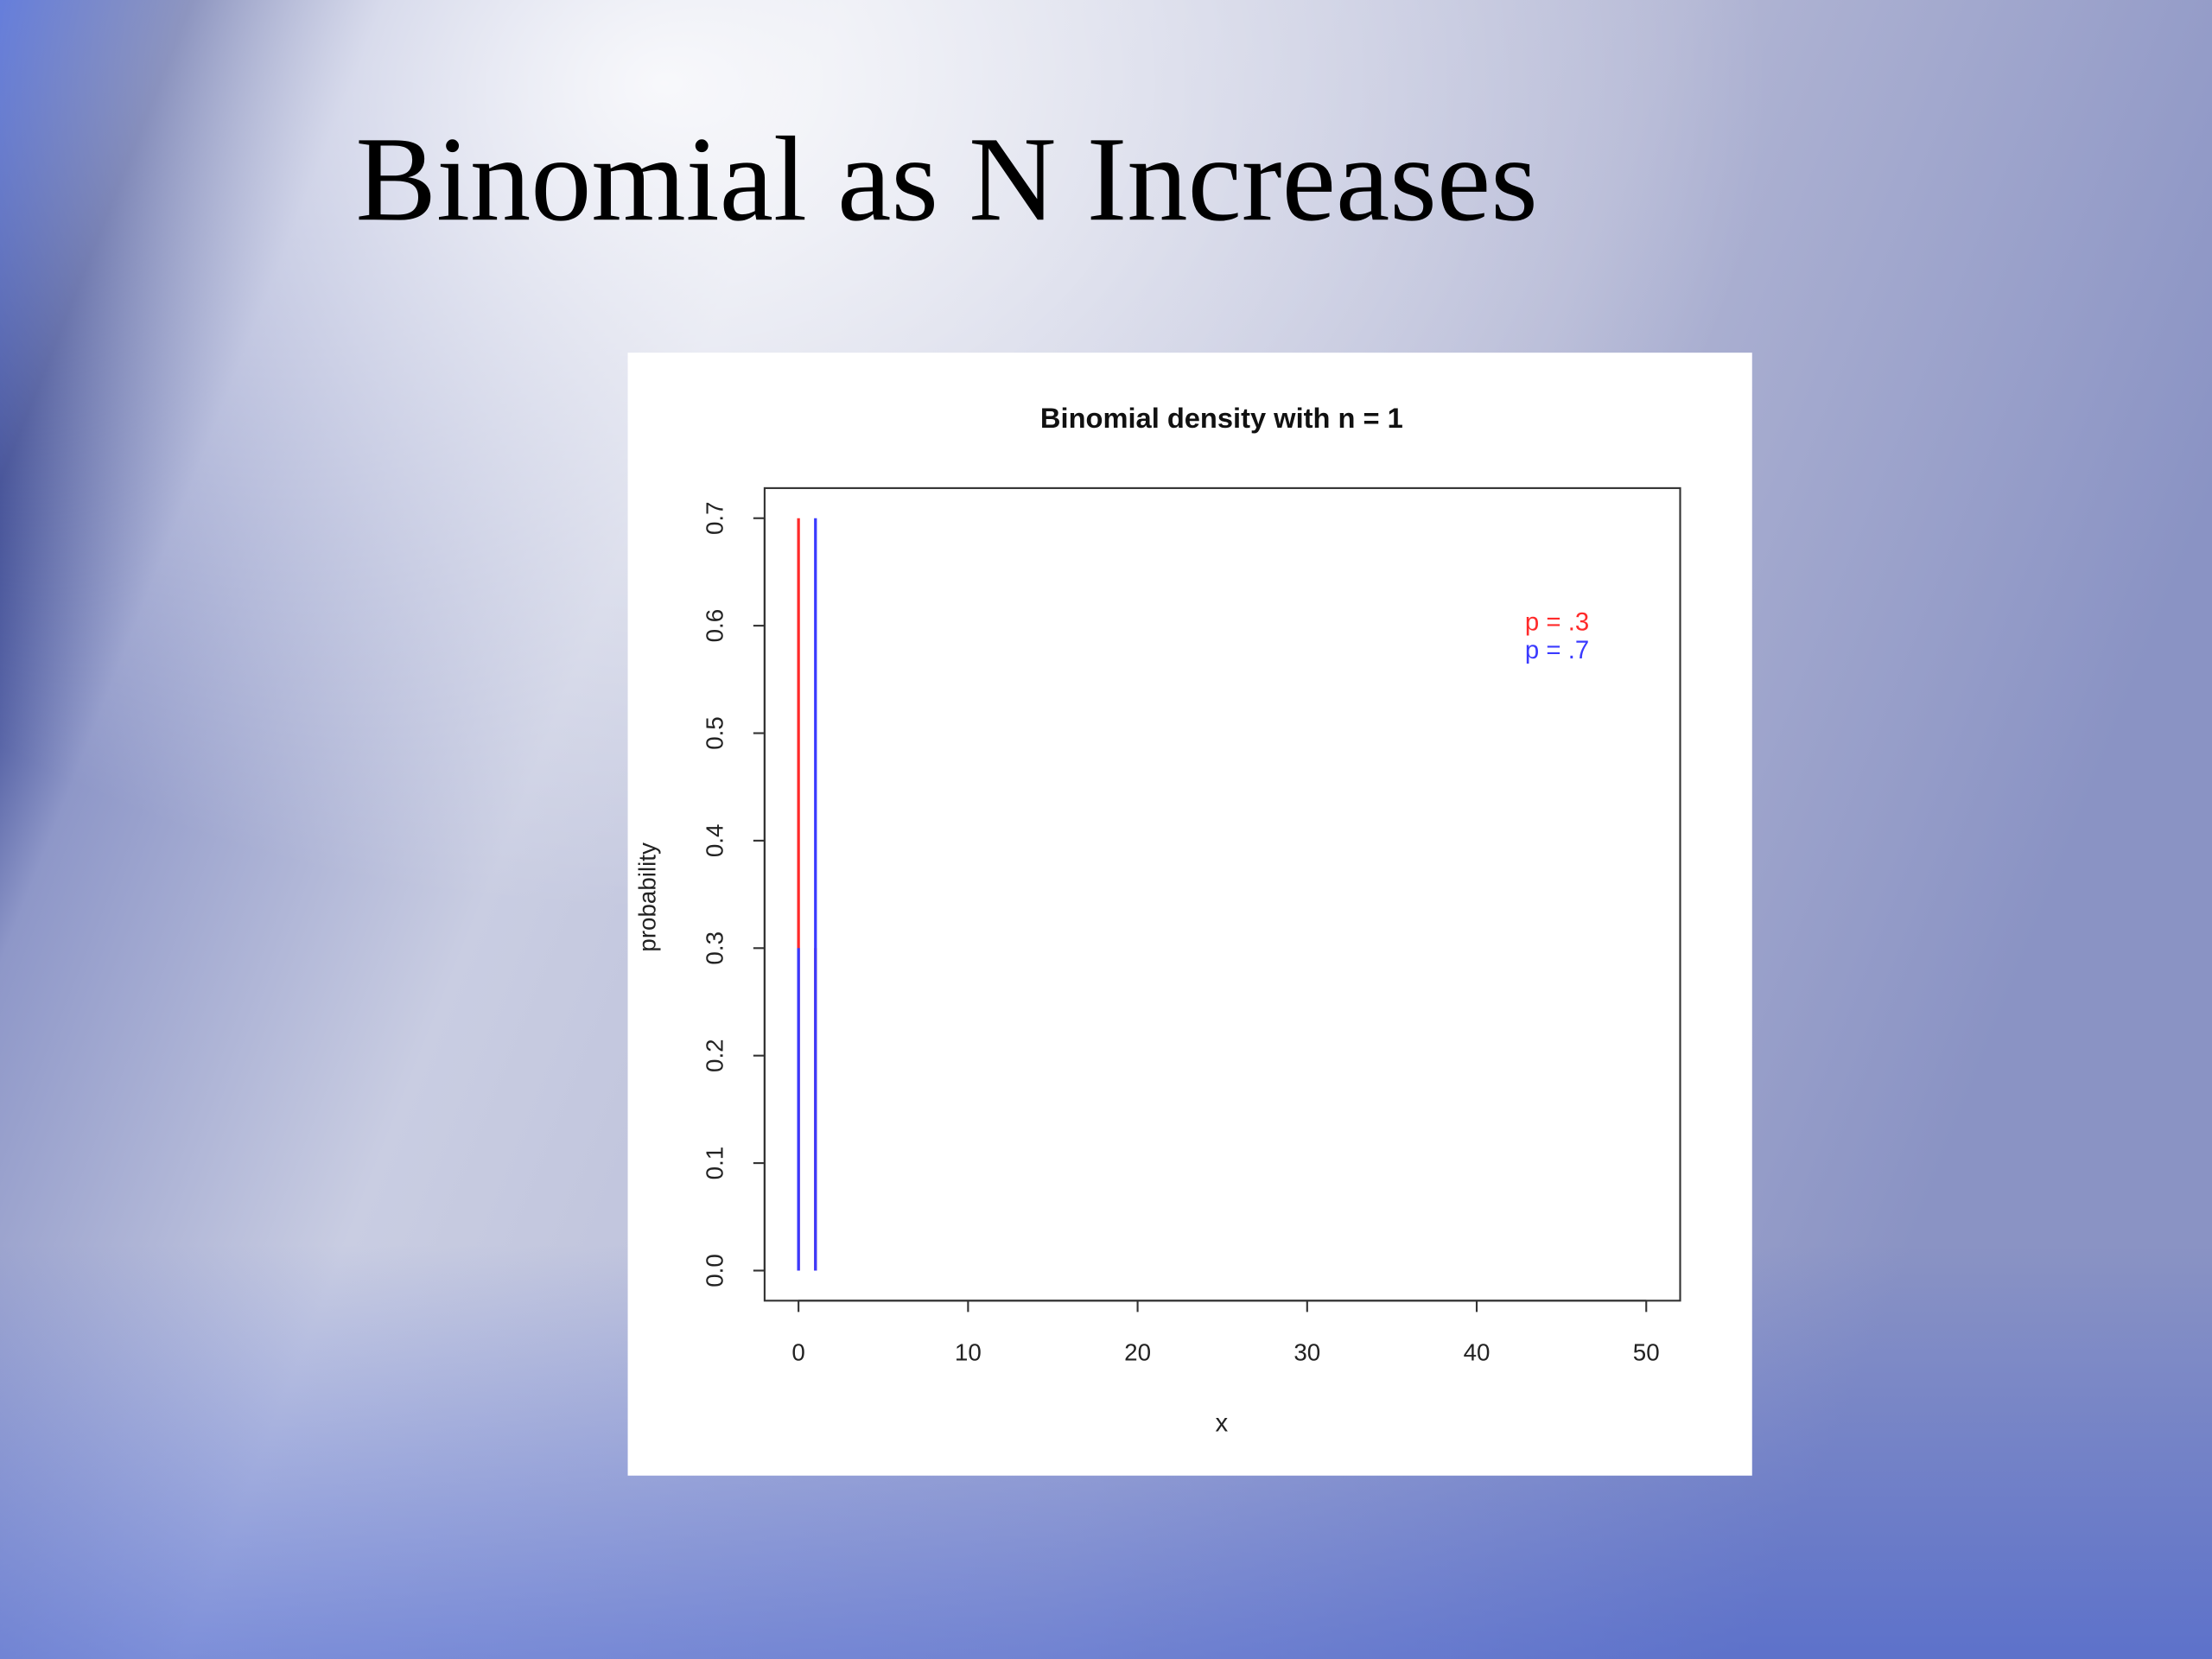 The height and width of the screenshot is (1659, 2212). I want to click on y-tick-label: 0.4, so click(715, 841).